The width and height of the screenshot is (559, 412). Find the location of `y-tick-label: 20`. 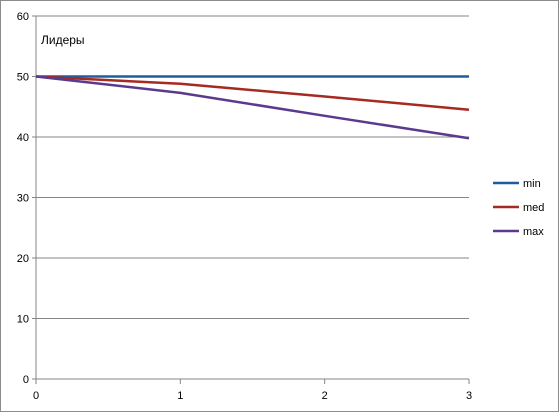

y-tick-label: 20 is located at coordinates (23, 259).